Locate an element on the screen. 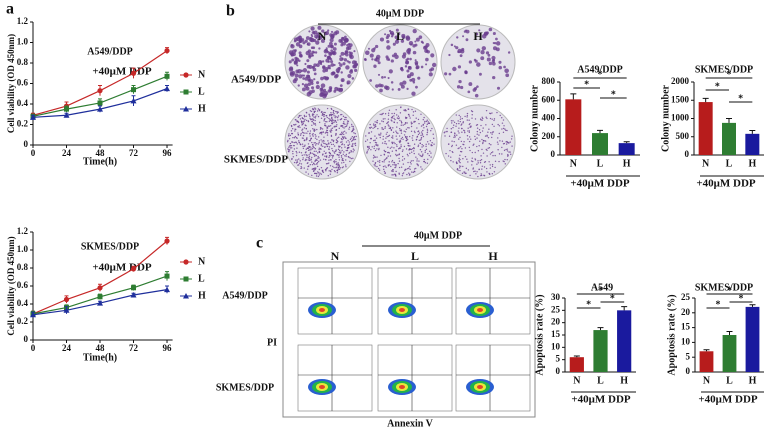  plate is located at coordinates (478, 142).